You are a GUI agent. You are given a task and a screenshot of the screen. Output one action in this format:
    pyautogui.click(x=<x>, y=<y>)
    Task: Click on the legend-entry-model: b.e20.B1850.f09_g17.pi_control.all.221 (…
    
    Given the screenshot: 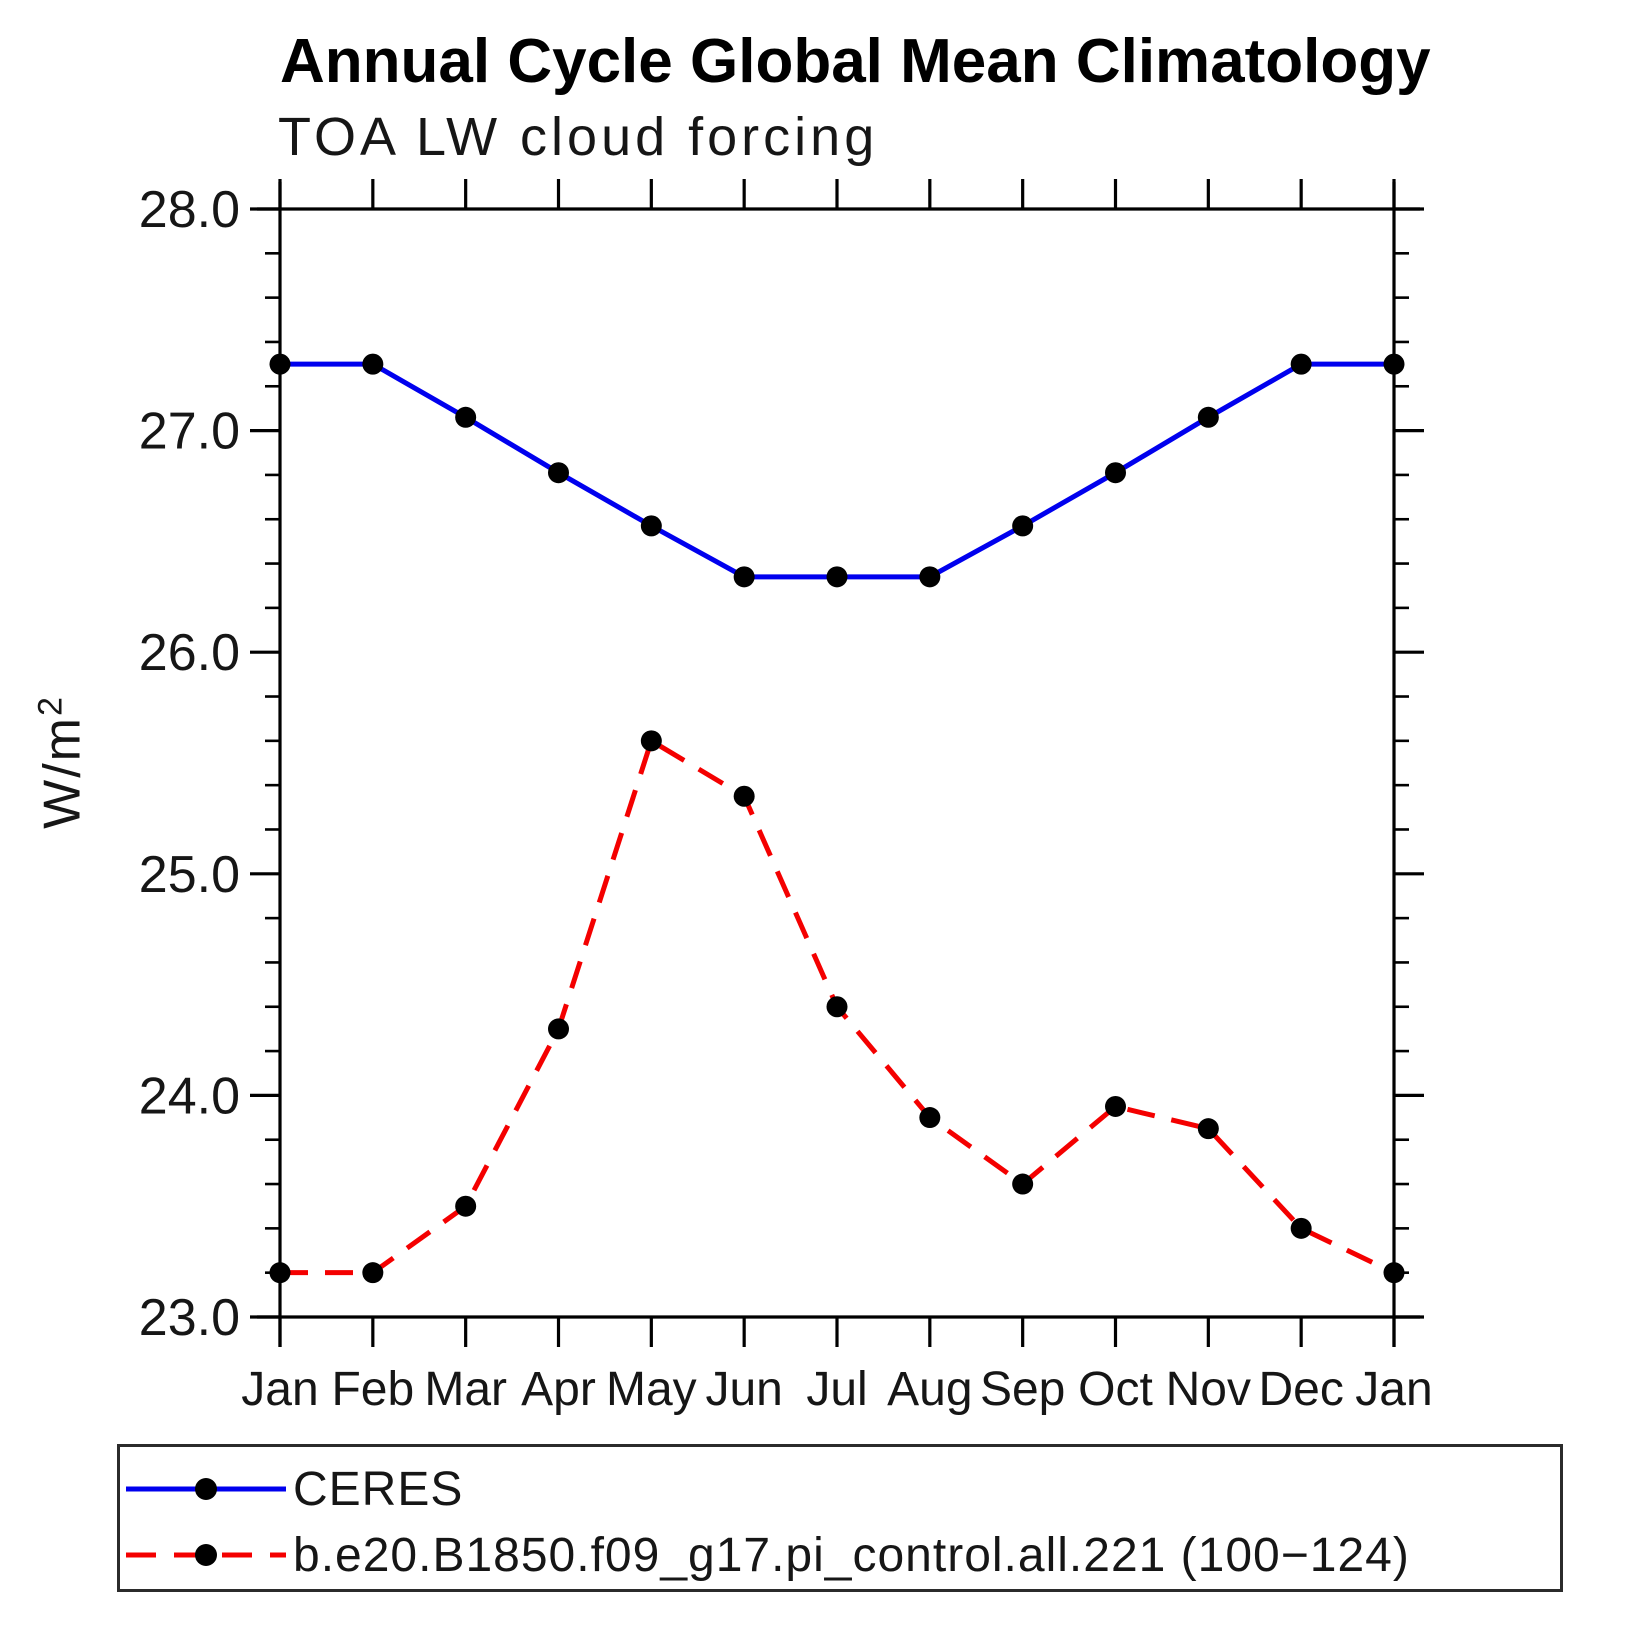 What is the action you would take?
    pyautogui.click(x=842, y=1555)
    